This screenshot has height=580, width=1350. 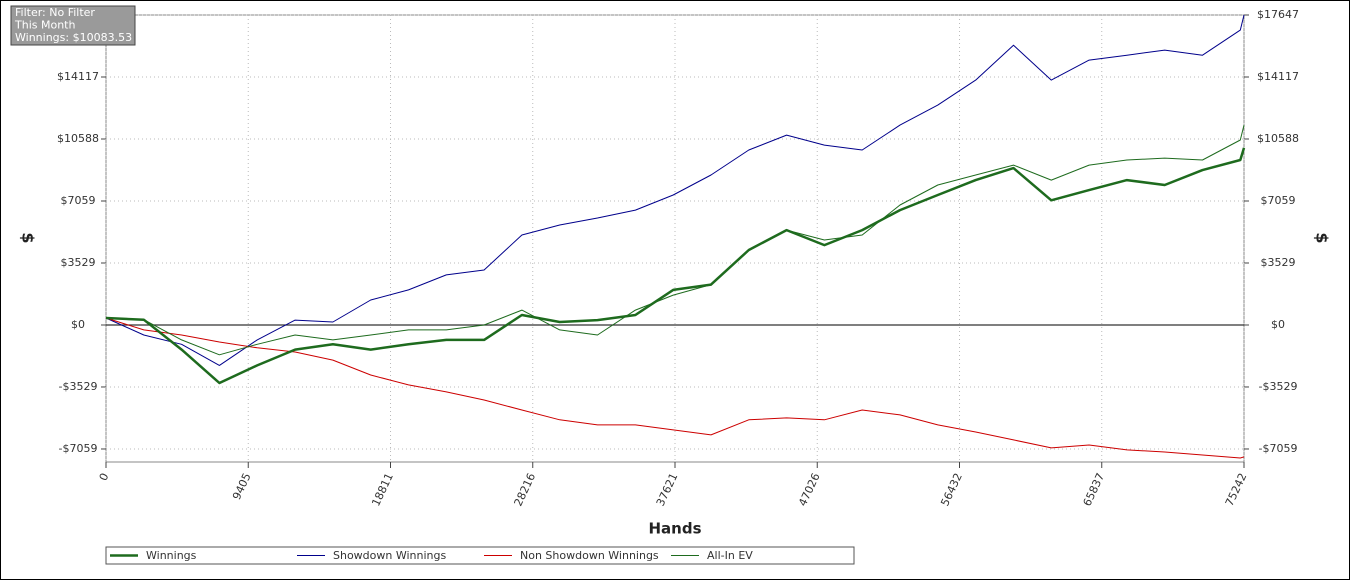 I want to click on y2-tick-label: $7059, so click(x=1278, y=200).